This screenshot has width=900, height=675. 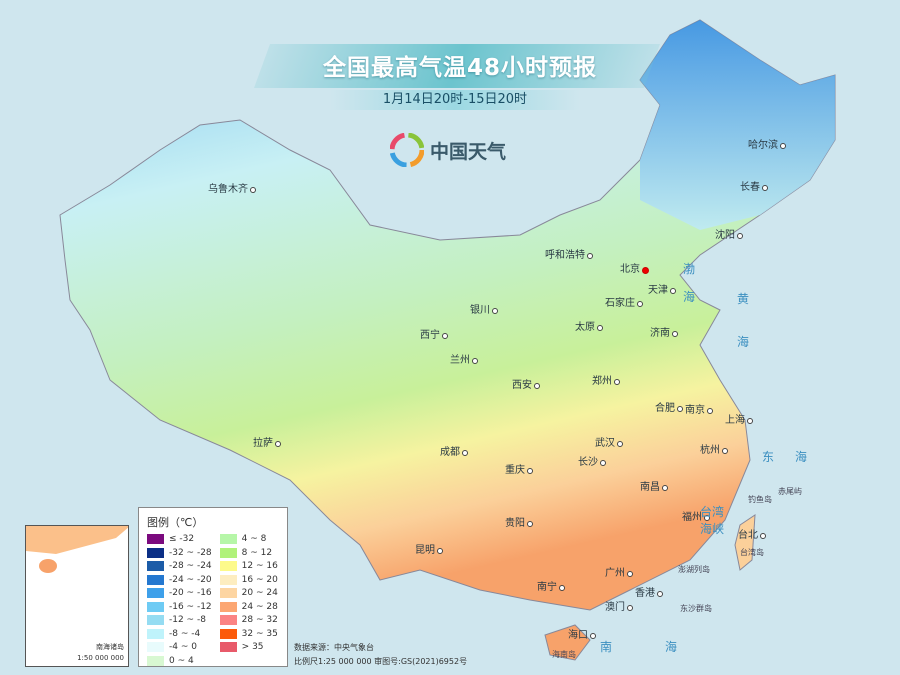 I want to click on city-label: 合肥, so click(x=665, y=408).